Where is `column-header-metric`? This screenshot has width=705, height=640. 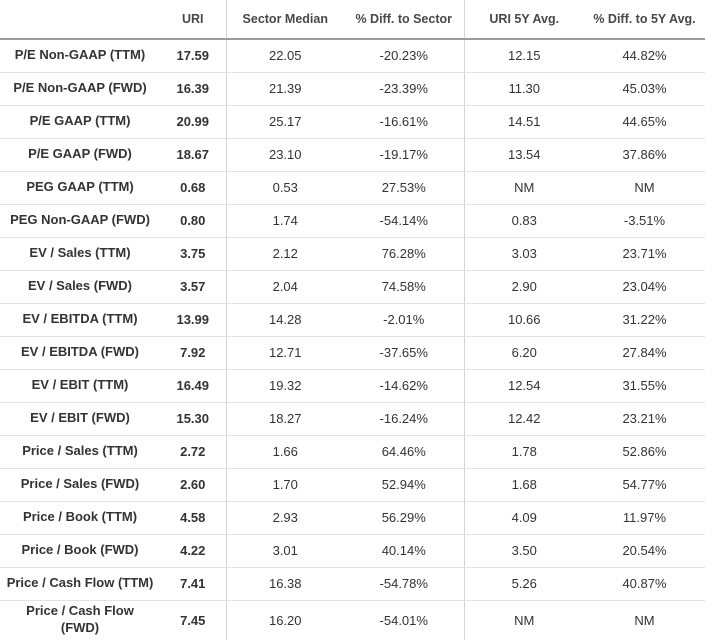 column-header-metric is located at coordinates (80, 20).